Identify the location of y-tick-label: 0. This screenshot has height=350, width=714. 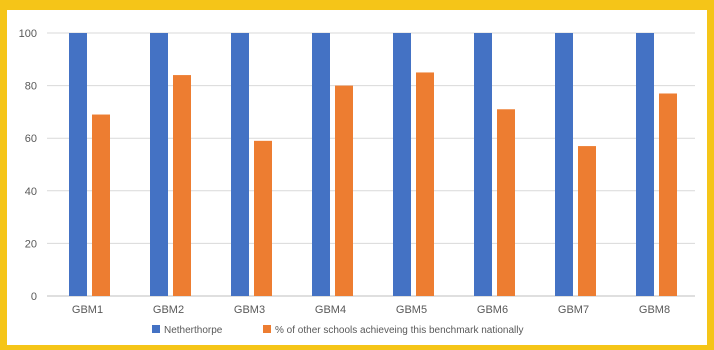
(34, 297).